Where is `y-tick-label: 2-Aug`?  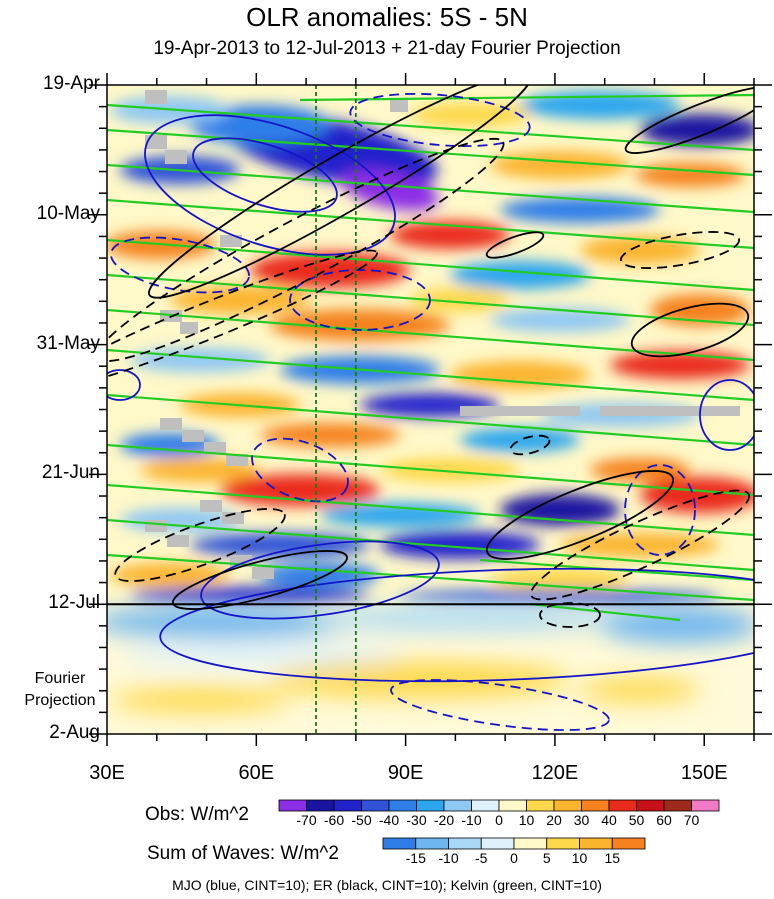
y-tick-label: 2-Aug is located at coordinates (74, 732).